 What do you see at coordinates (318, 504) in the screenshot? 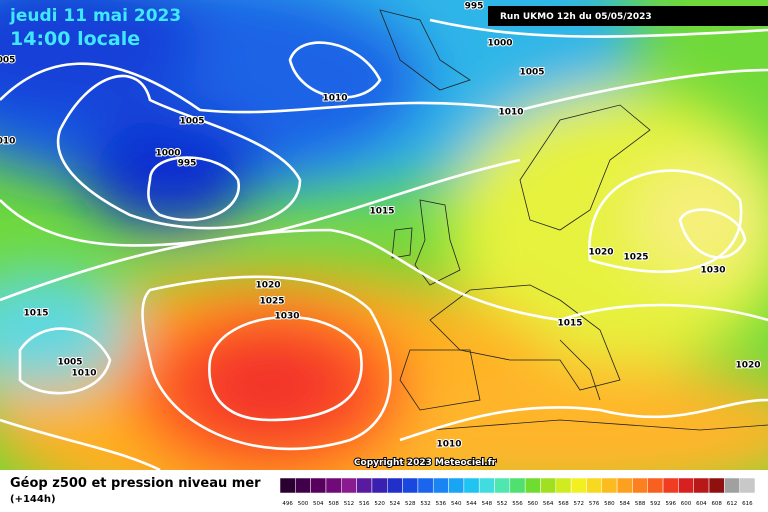
I see `colorbar-label: 504` at bounding box center [318, 504].